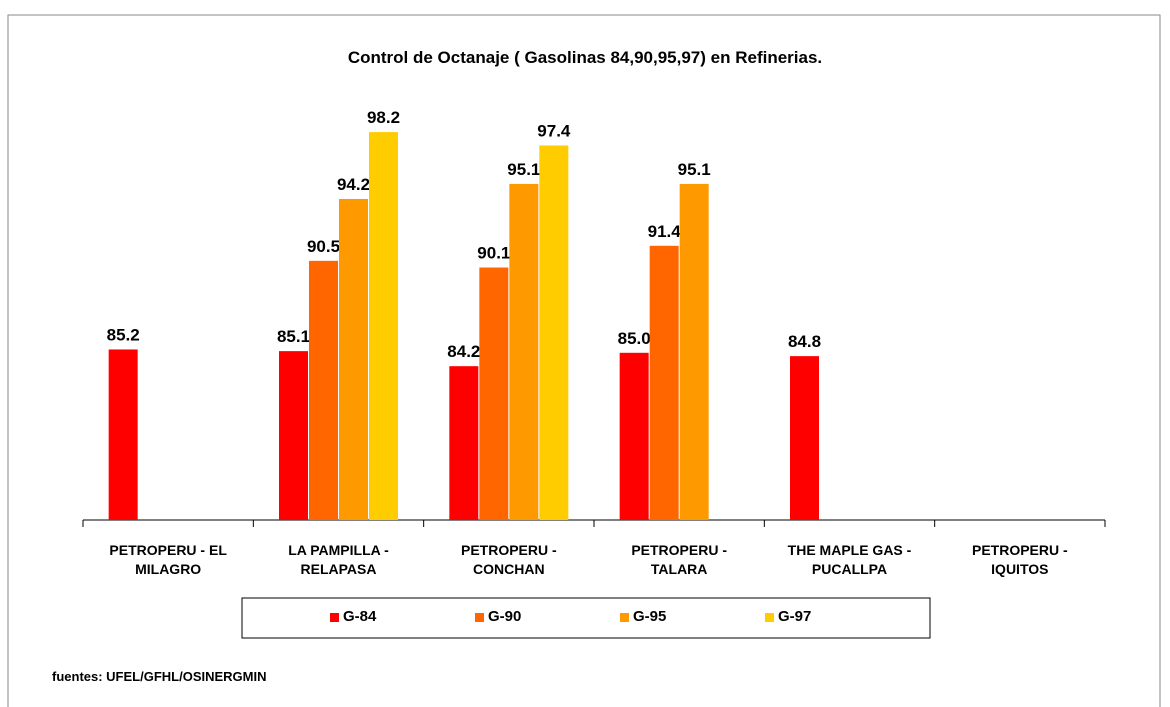  What do you see at coordinates (634, 338) in the screenshot?
I see `data-label: 85.0` at bounding box center [634, 338].